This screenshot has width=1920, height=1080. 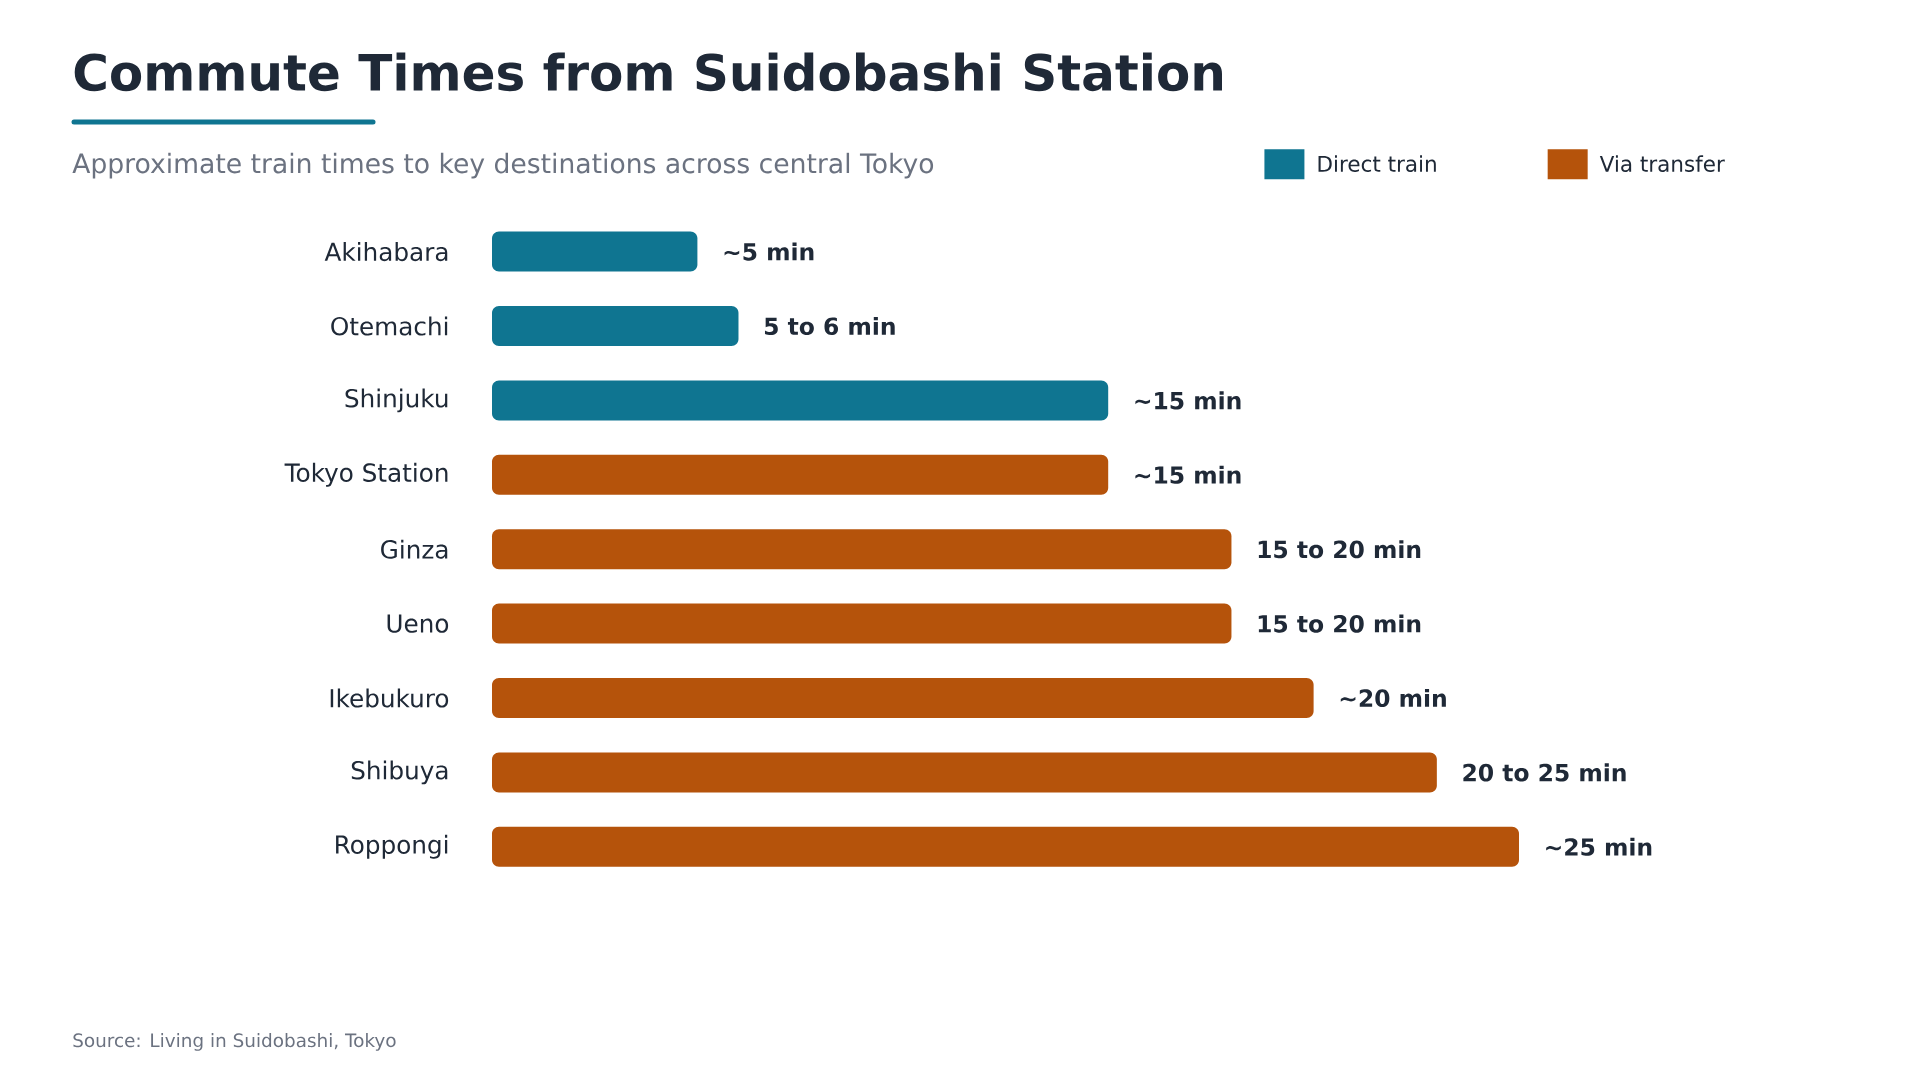 What do you see at coordinates (418, 623) in the screenshot?
I see `y-tick-label: Ueno` at bounding box center [418, 623].